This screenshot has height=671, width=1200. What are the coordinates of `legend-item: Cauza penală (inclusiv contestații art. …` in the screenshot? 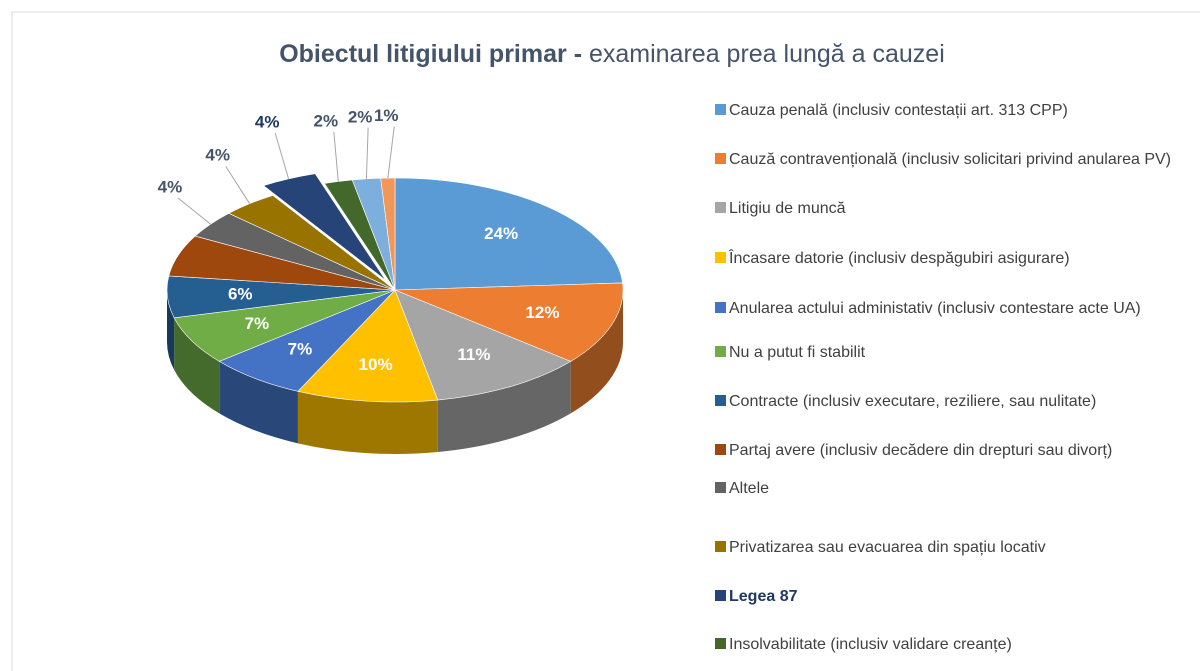 It's located at (950, 111).